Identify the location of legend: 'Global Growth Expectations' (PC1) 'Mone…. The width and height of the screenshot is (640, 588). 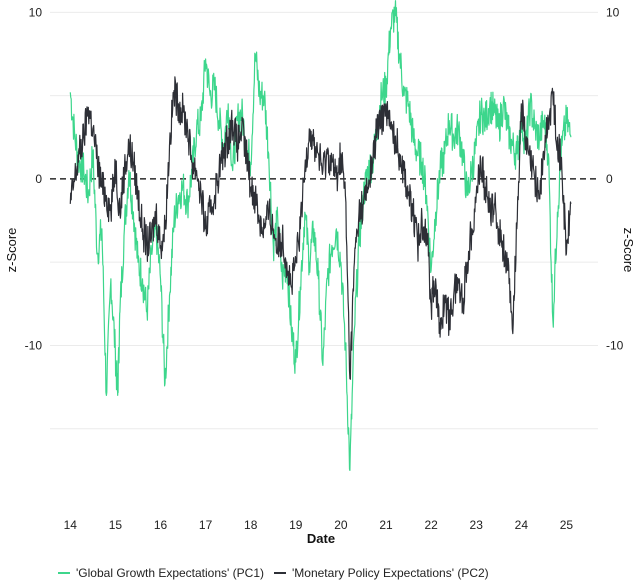
(278, 573).